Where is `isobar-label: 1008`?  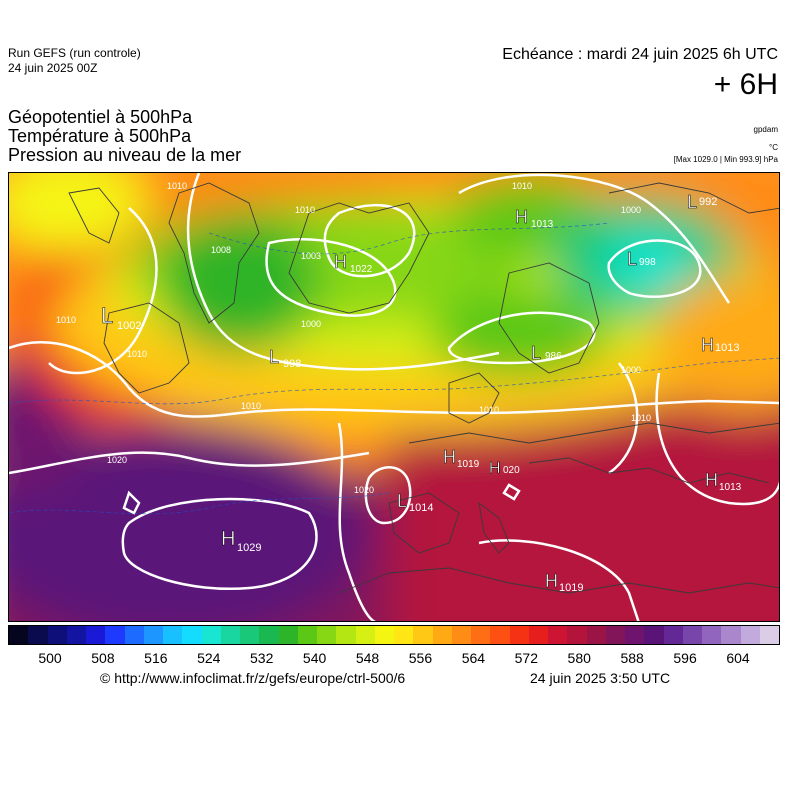 isobar-label: 1008 is located at coordinates (221, 250).